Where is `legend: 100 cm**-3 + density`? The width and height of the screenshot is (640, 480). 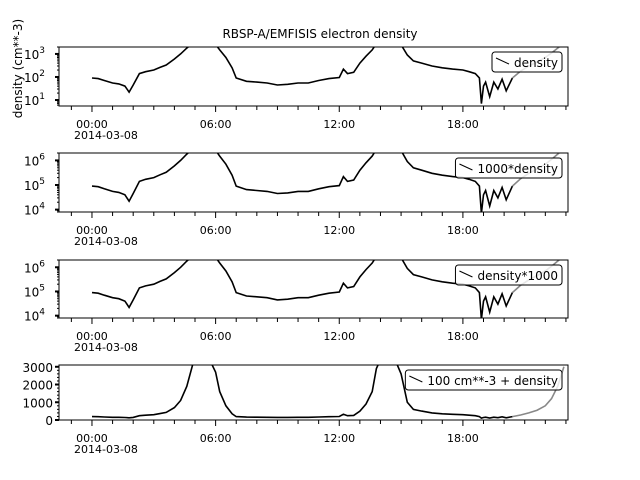
legend: 100 cm**-3 + density is located at coordinates (483, 380).